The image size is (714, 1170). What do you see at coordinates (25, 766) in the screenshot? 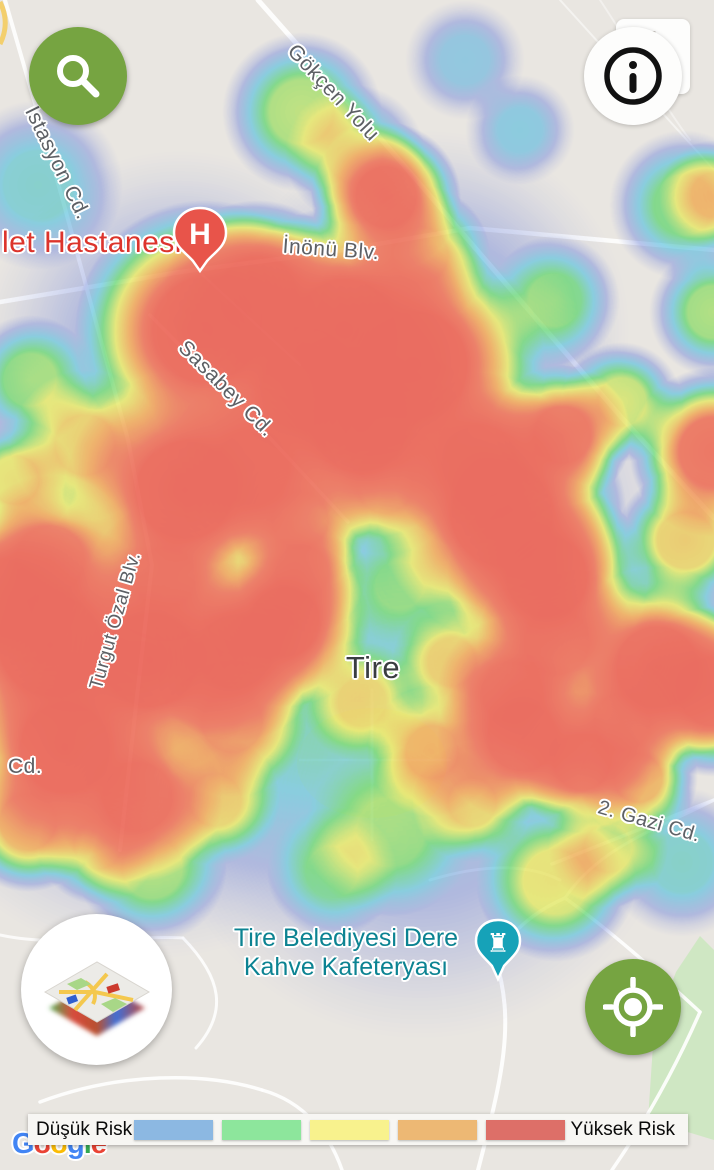
I see `road-label-cd: Cd.` at bounding box center [25, 766].